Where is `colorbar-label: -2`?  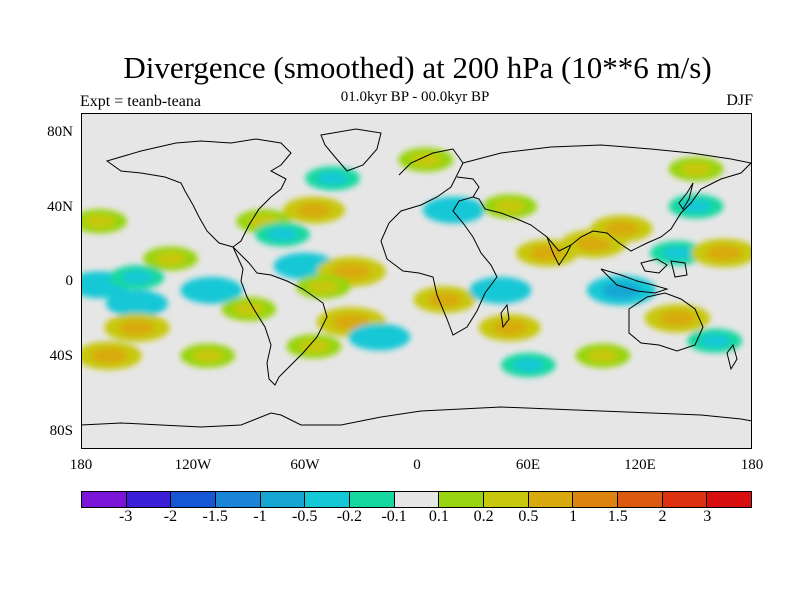
colorbar-label: -2 is located at coordinates (170, 516).